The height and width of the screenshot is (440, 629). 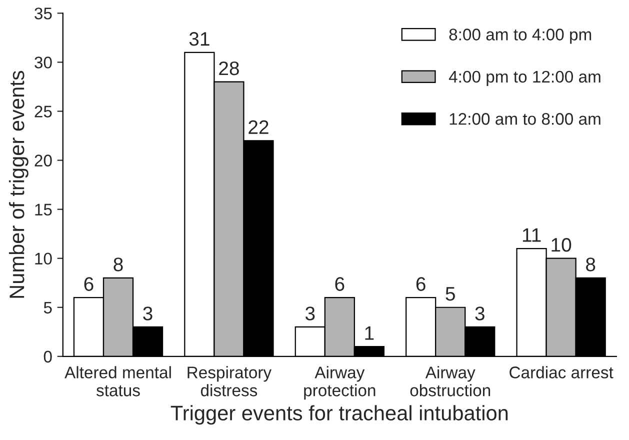 What do you see at coordinates (562, 245) in the screenshot?
I see `data-label: 10` at bounding box center [562, 245].